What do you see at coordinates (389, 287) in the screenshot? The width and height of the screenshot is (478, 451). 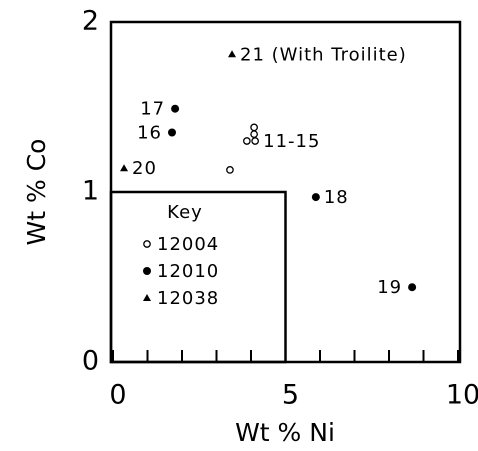 I see `point-label: 19` at bounding box center [389, 287].